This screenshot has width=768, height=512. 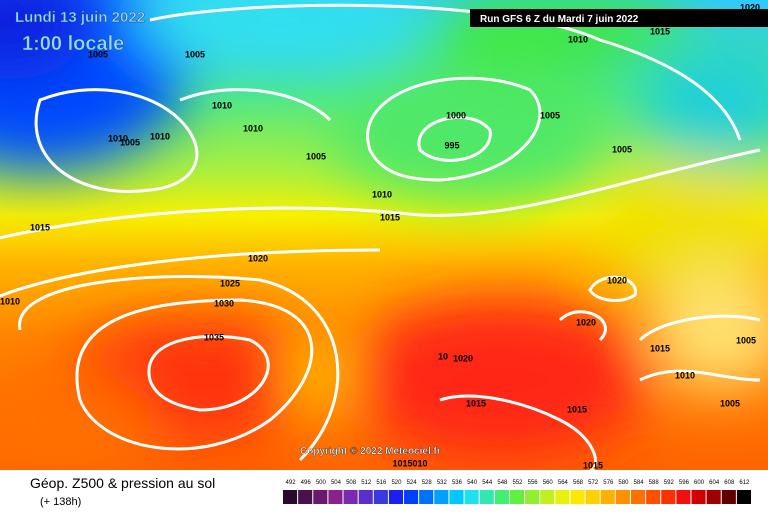 What do you see at coordinates (533, 483) in the screenshot?
I see `legend-label: 556` at bounding box center [533, 483].